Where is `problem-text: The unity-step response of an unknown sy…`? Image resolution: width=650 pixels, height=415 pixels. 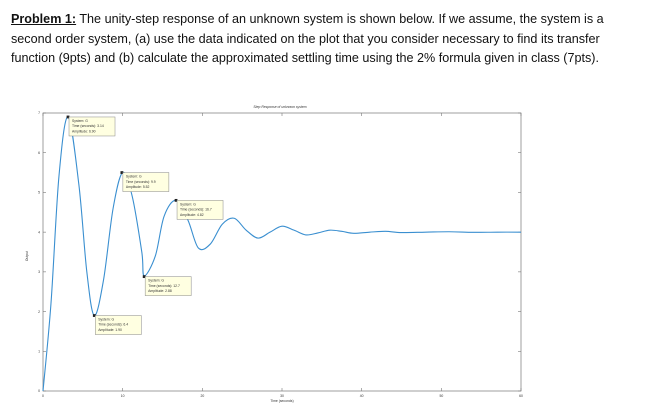 problem-text: The unity-step response of an unknown sy… is located at coordinates (307, 38).